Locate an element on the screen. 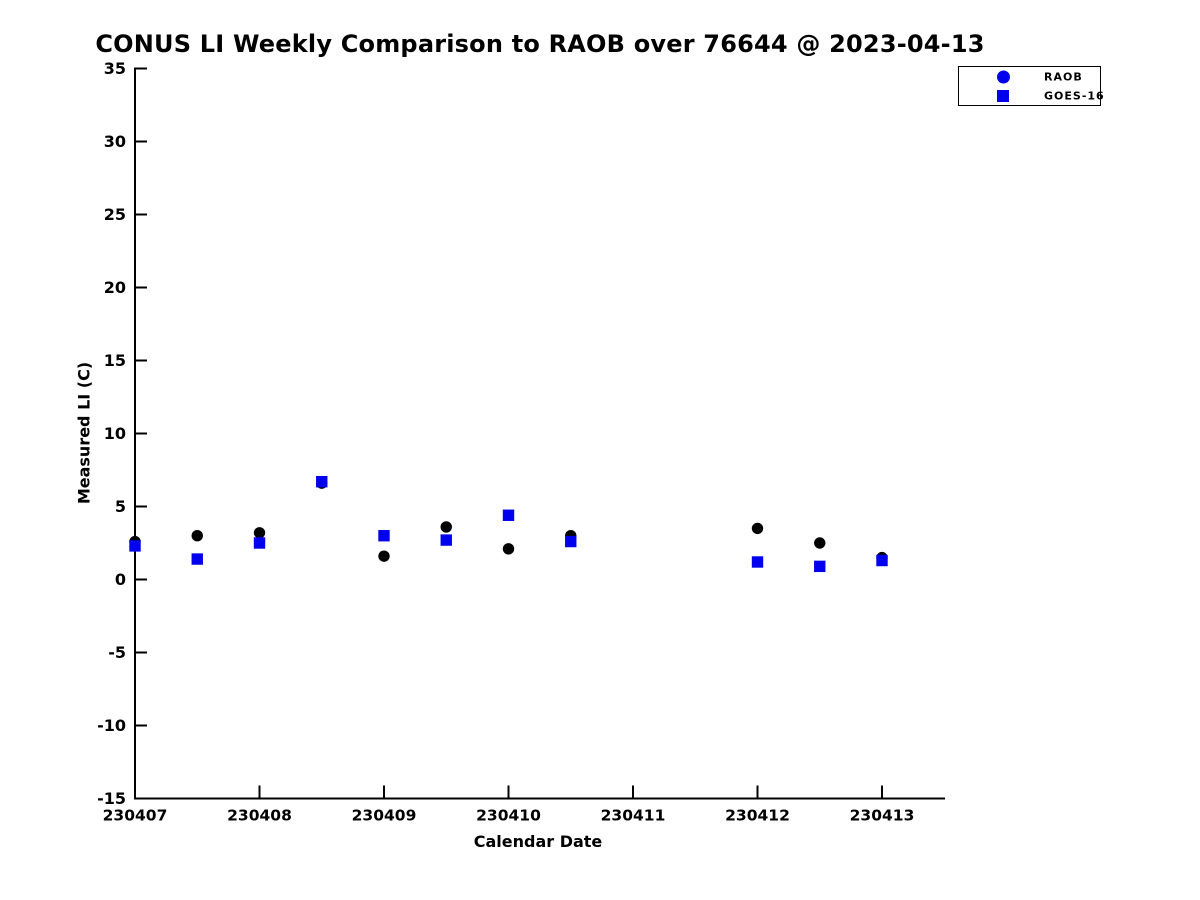  y-tick-label: 25 is located at coordinates (115, 214).